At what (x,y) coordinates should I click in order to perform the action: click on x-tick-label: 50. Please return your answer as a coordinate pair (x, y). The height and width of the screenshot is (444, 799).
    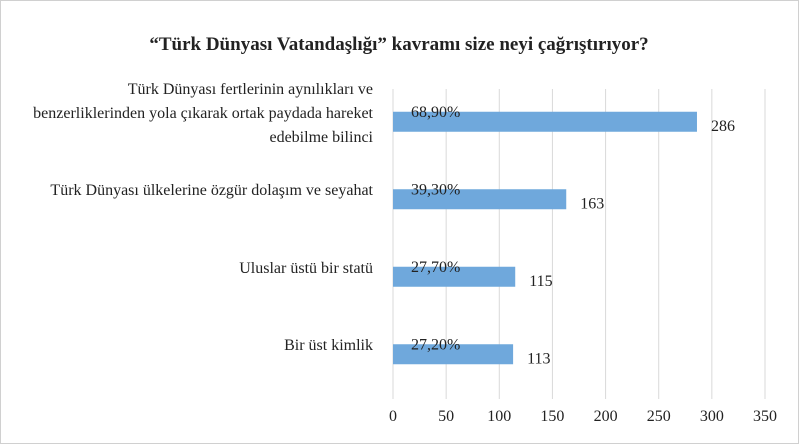
    Looking at the image, I should click on (446, 416).